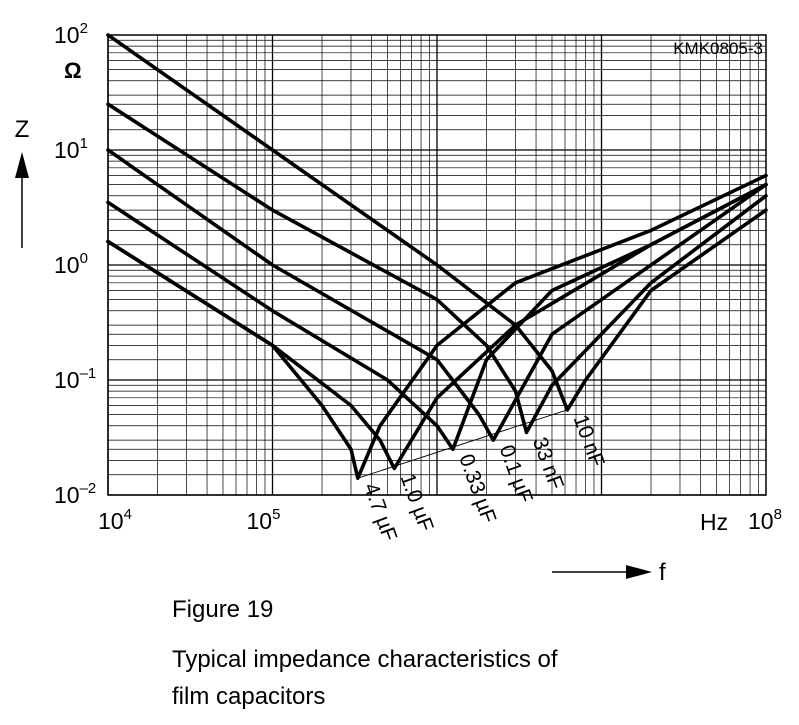 The image size is (799, 725). I want to click on figure-title-line-1: Typical impedance characteristics of, so click(365, 660).